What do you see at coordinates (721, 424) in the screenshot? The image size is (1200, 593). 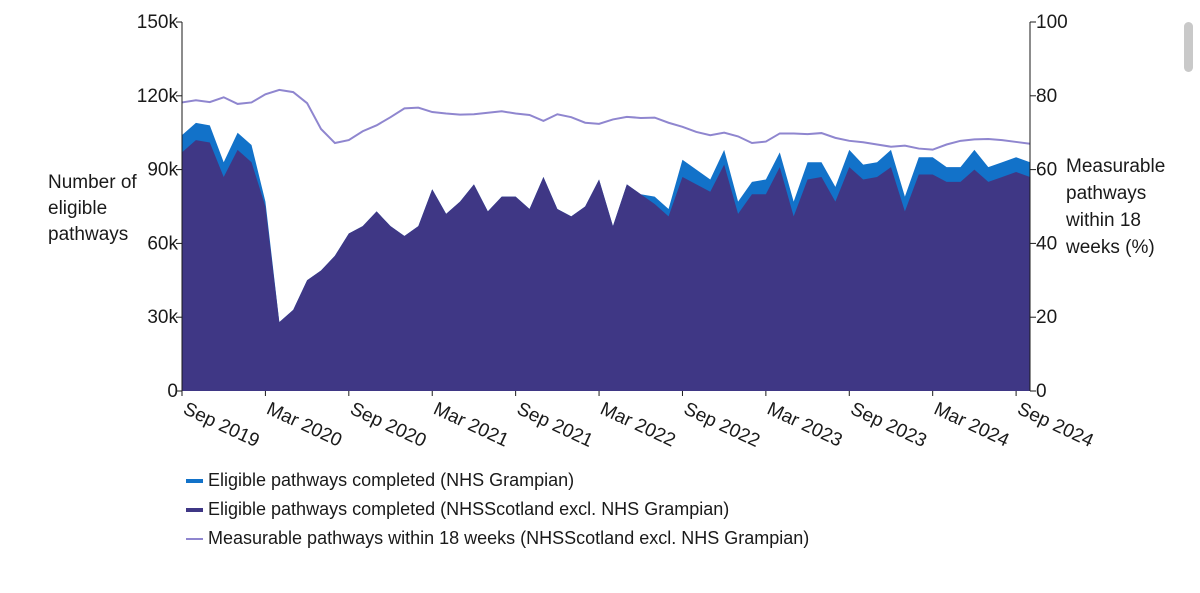 I see `x-tick-label: Sep 2022` at bounding box center [721, 424].